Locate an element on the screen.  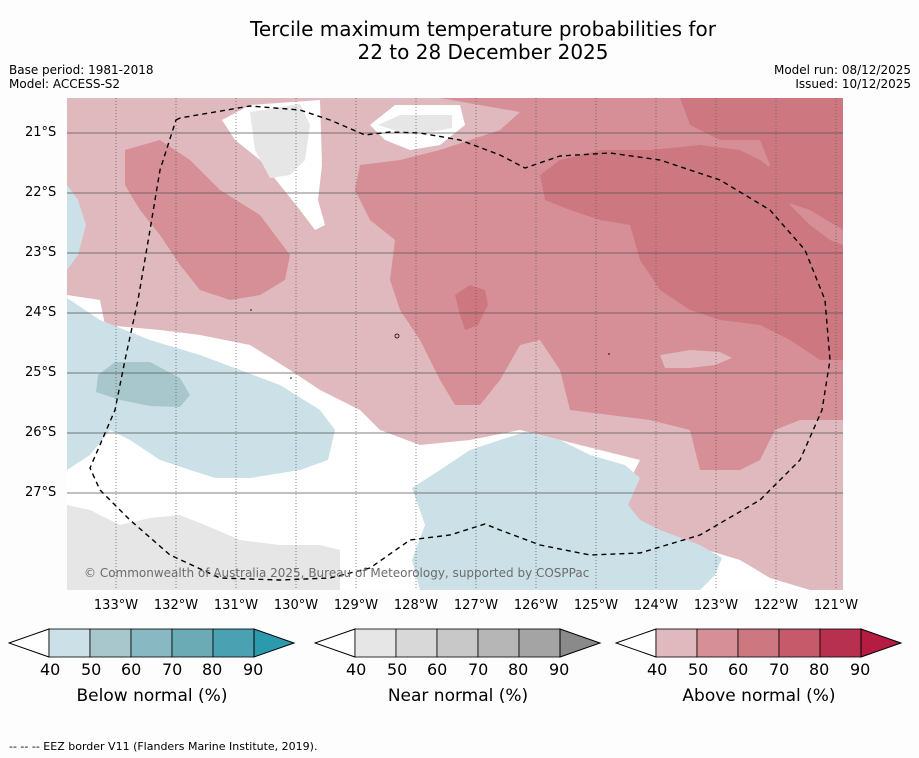
below-normal-south-region is located at coordinates (567, 511).